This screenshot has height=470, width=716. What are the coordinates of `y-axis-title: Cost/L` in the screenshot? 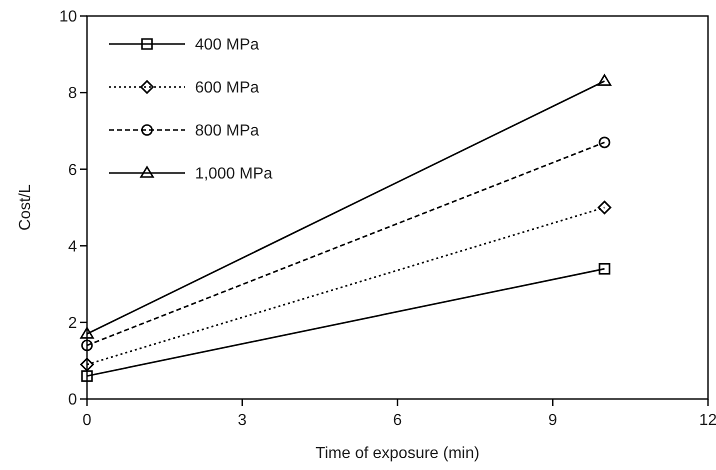 It's located at (25, 207).